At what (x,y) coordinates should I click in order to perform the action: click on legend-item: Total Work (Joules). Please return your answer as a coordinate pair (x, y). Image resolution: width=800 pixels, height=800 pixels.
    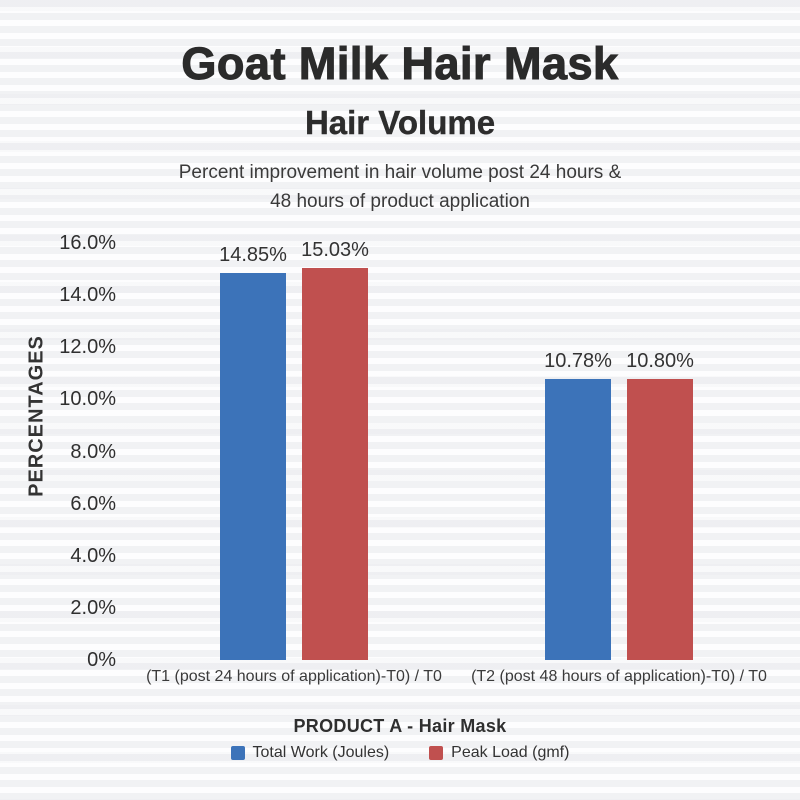
    Looking at the image, I should click on (310, 753).